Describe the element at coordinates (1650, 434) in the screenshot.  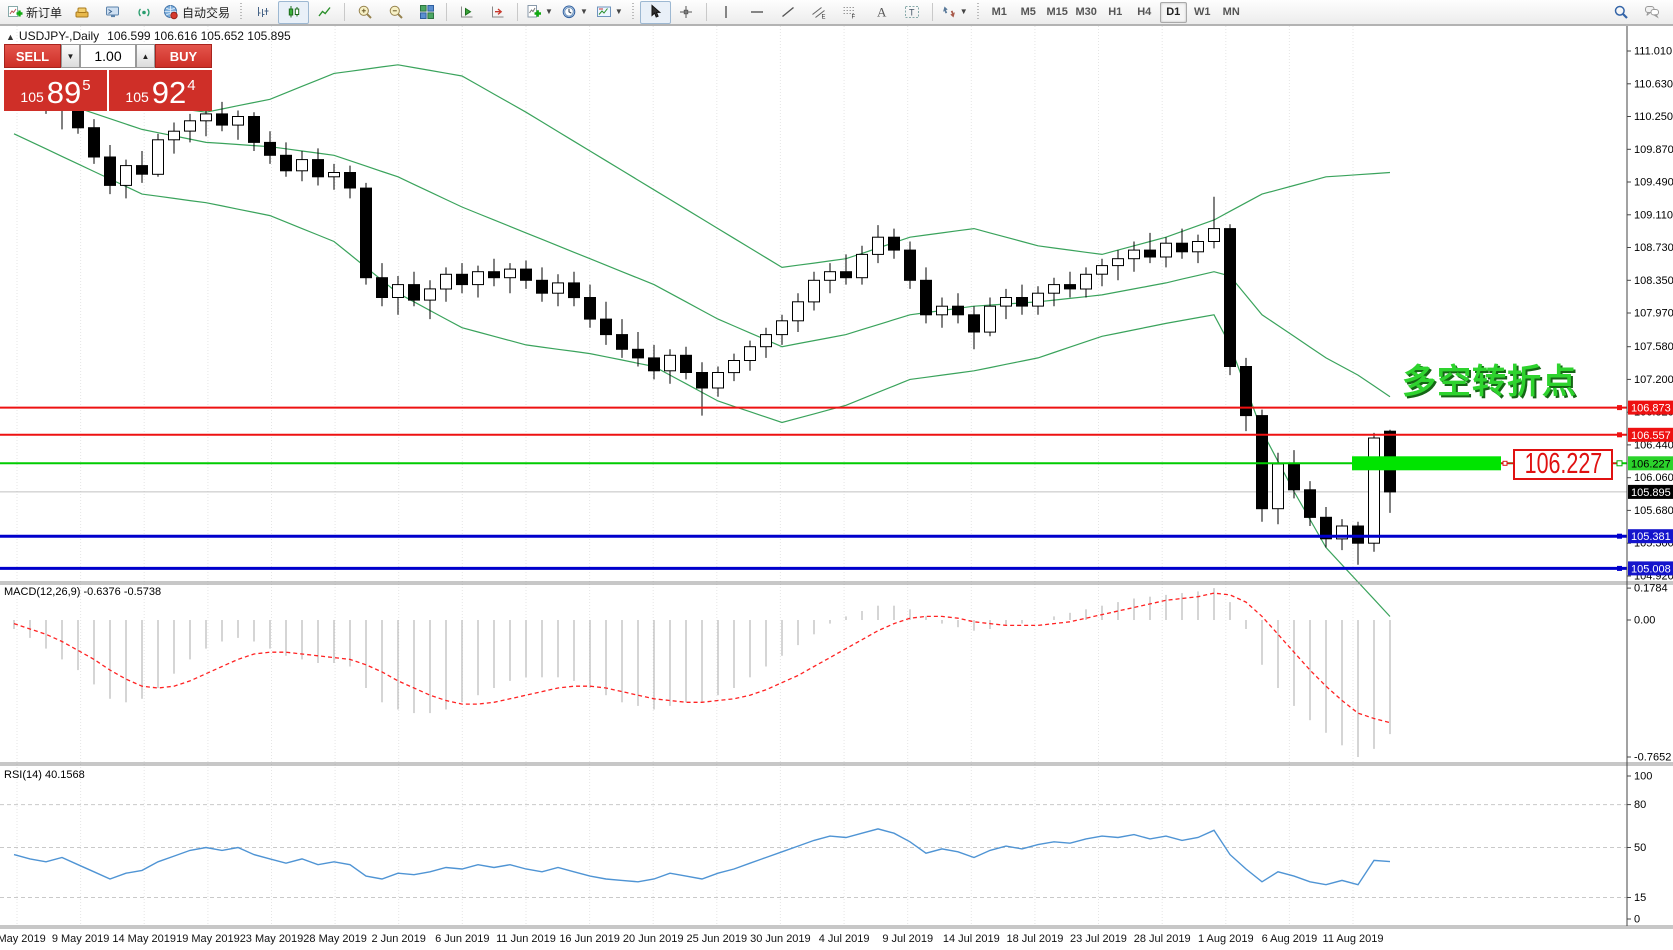
I see `axis-price-box: 106.557` at that location.